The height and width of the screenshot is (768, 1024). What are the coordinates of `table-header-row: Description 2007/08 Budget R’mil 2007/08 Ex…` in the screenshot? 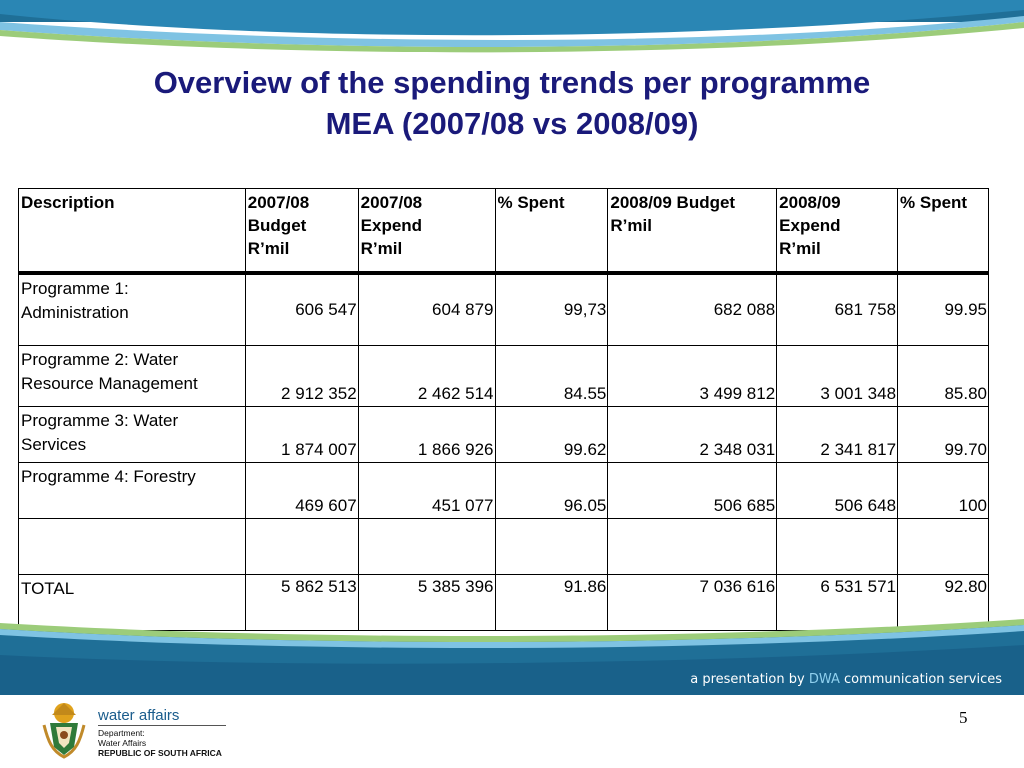 It's located at (503, 231).